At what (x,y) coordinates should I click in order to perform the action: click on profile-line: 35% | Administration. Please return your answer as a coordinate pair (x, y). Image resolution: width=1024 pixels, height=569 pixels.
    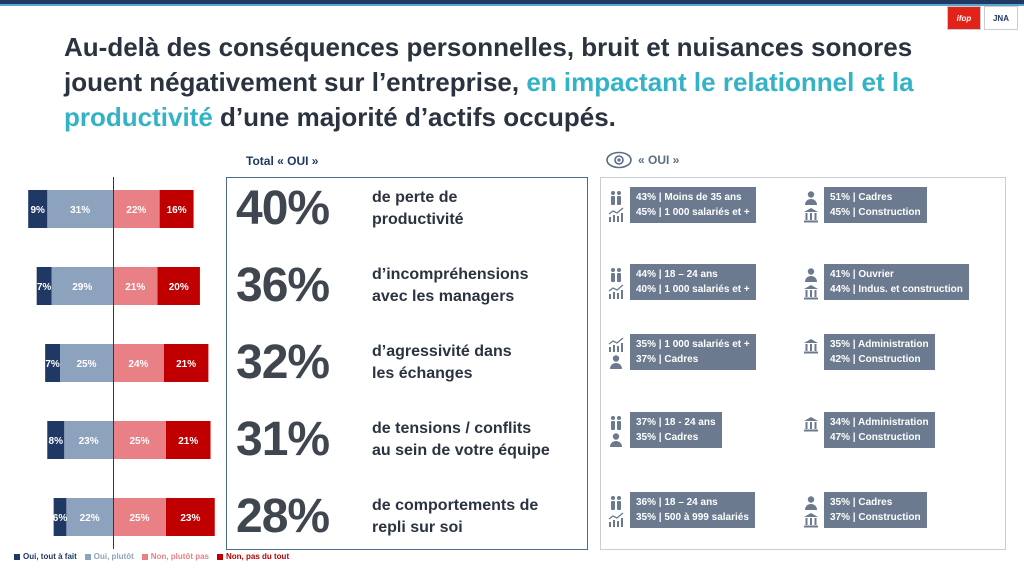
    Looking at the image, I should click on (879, 344).